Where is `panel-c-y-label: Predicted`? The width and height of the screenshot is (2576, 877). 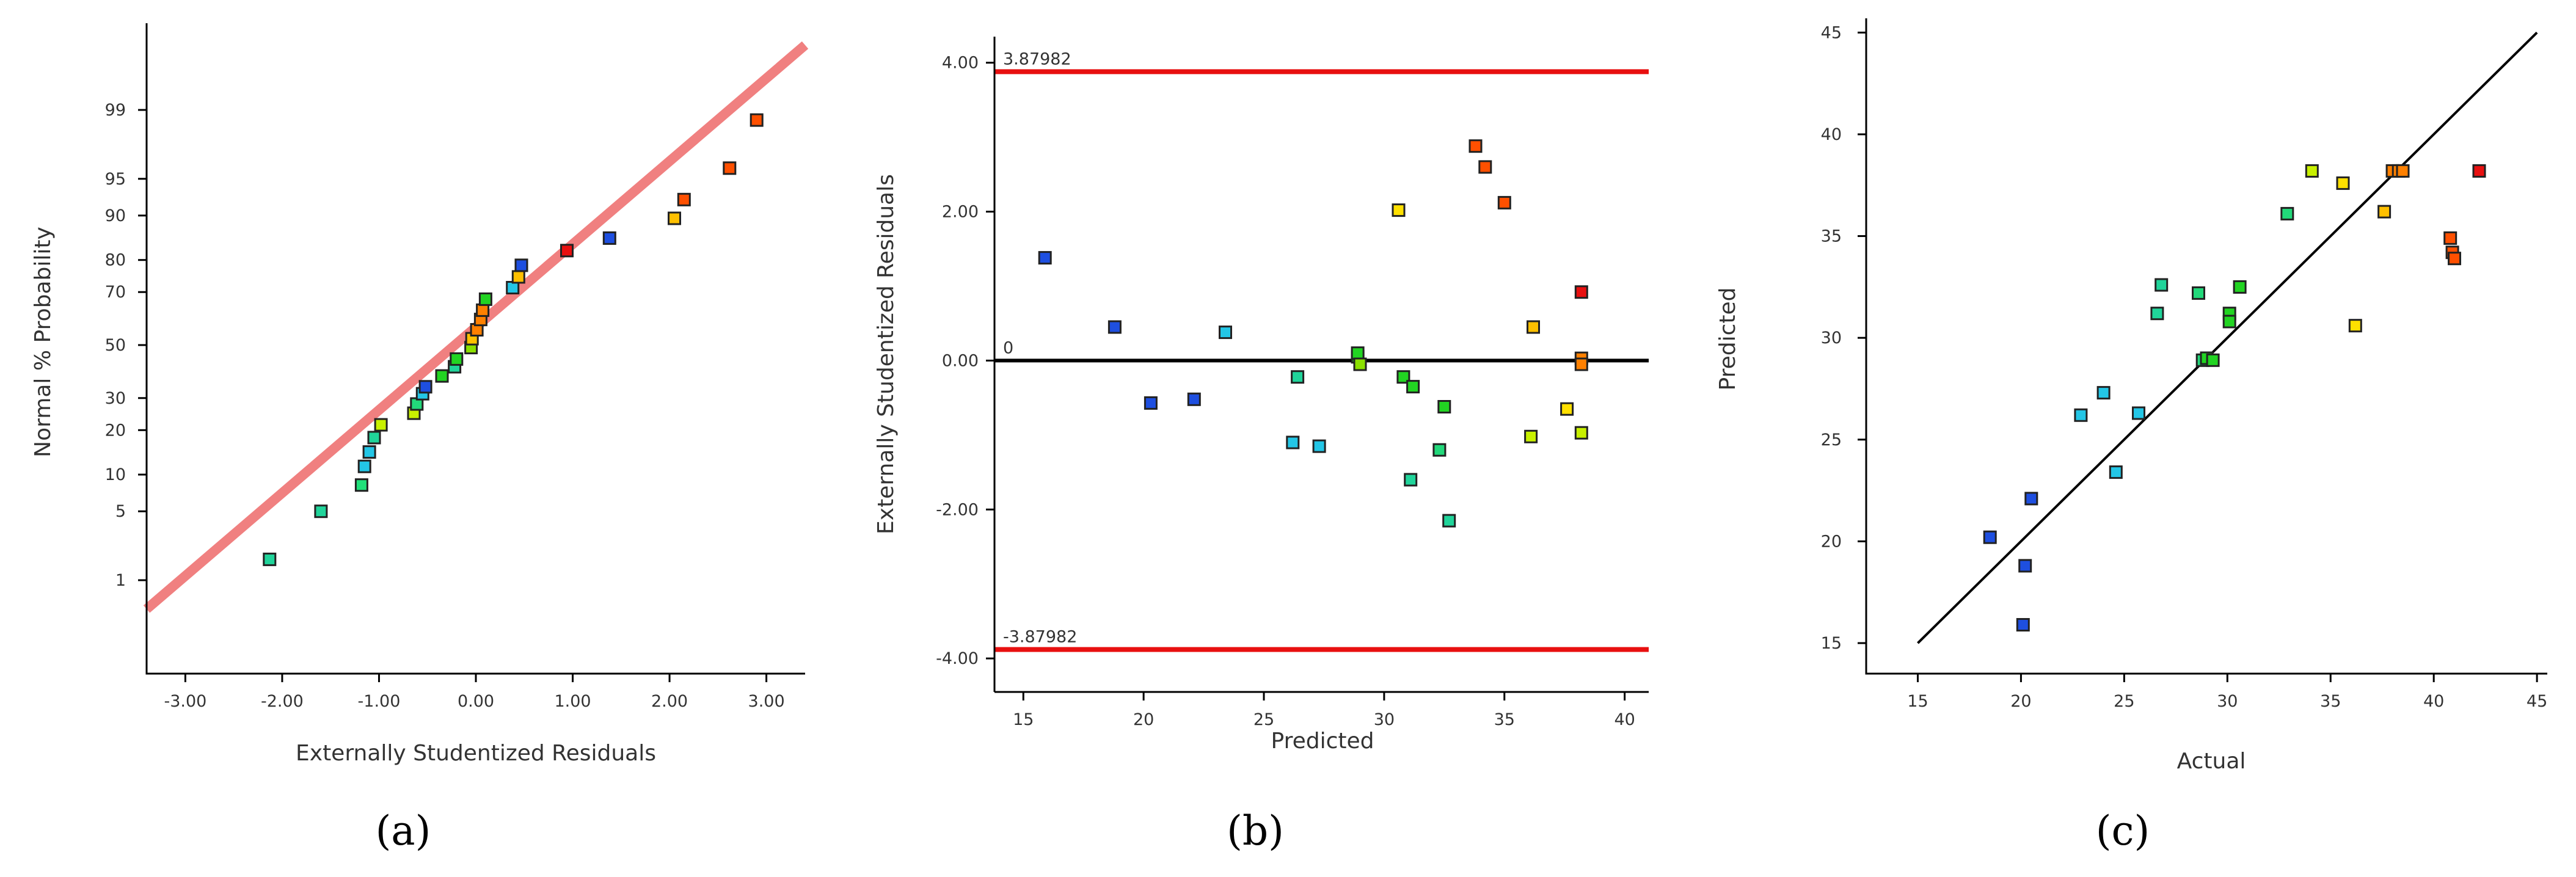
panel-c-y-label: Predicted is located at coordinates (1728, 339).